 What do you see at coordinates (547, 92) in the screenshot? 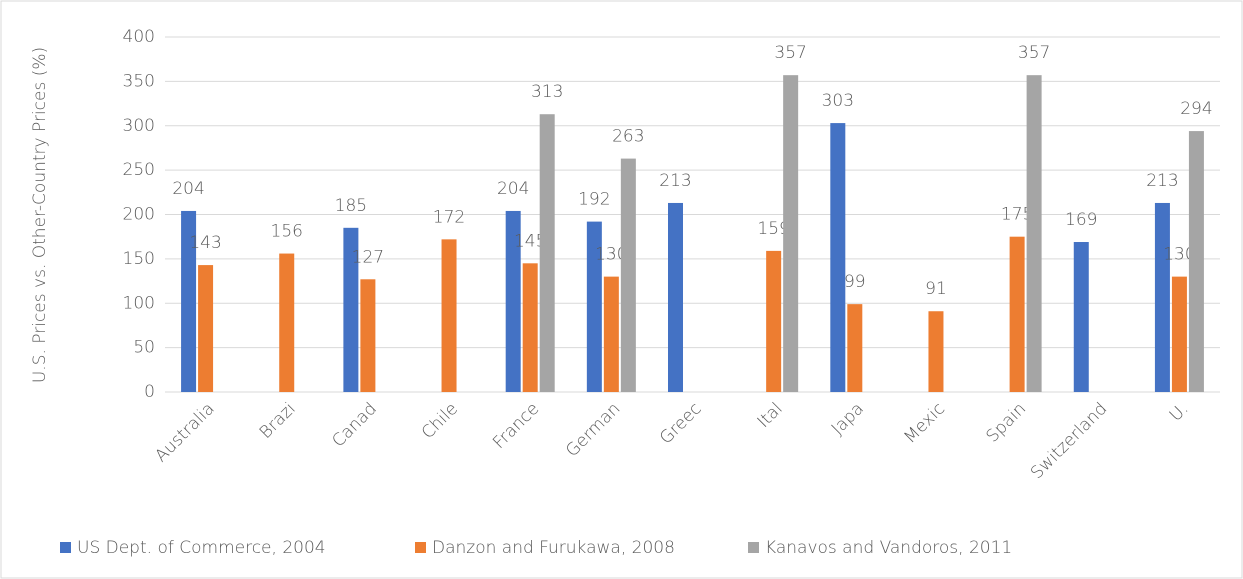
I see `data-label: 313` at bounding box center [547, 92].